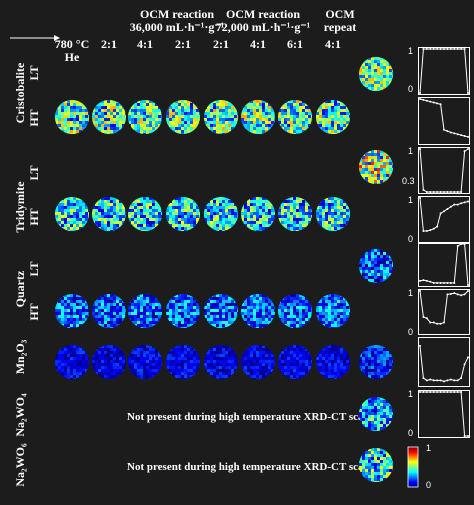 This screenshot has height=505, width=474. Describe the element at coordinates (444, 312) in the screenshot. I see `plot-quartz-ht` at that location.